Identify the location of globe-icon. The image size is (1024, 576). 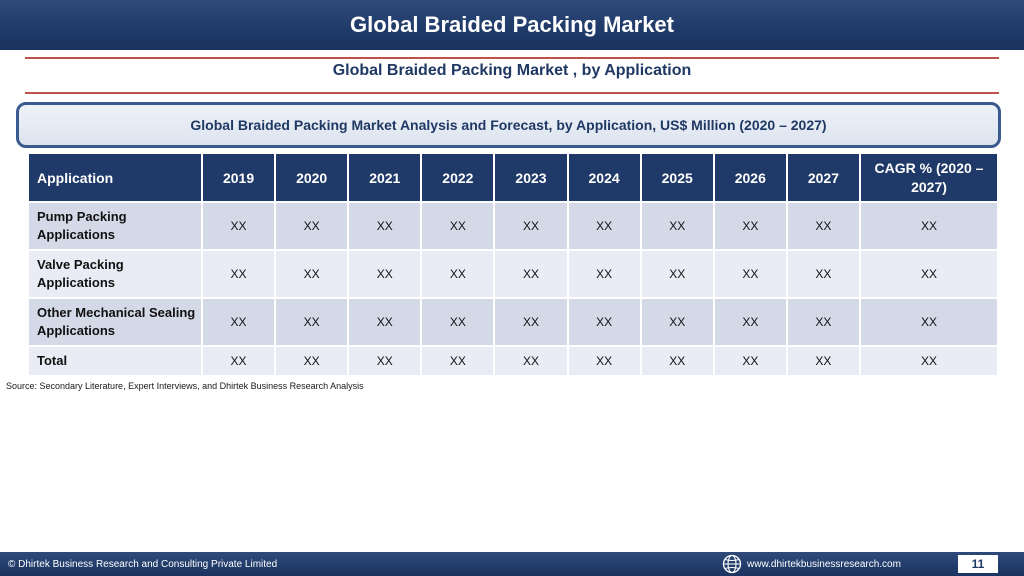
(732, 564).